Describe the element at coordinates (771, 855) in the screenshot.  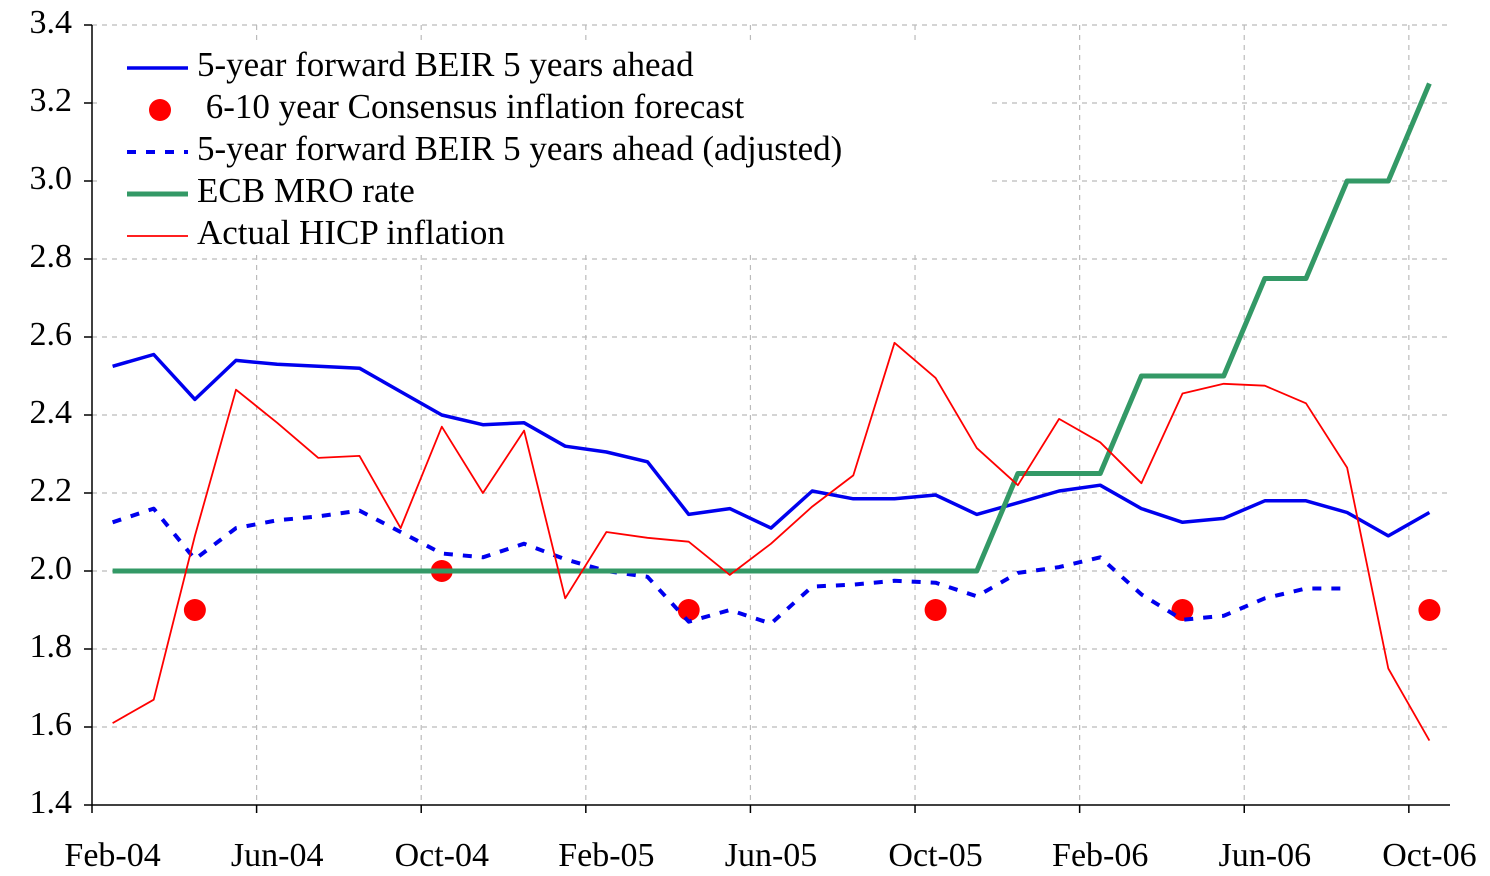
I see `x-tick-label: Jun-05` at that location.